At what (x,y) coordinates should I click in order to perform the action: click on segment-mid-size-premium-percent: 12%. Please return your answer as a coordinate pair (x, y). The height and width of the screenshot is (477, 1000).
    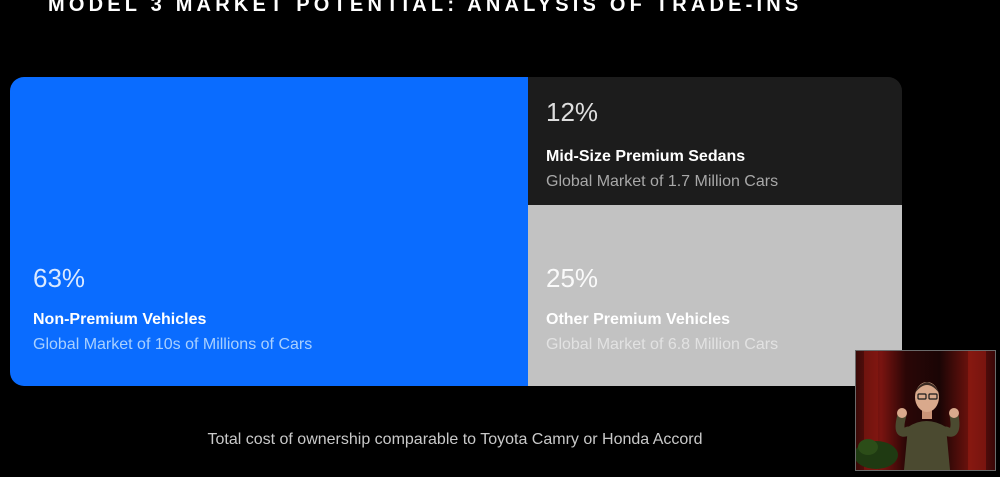
    Looking at the image, I should click on (572, 112).